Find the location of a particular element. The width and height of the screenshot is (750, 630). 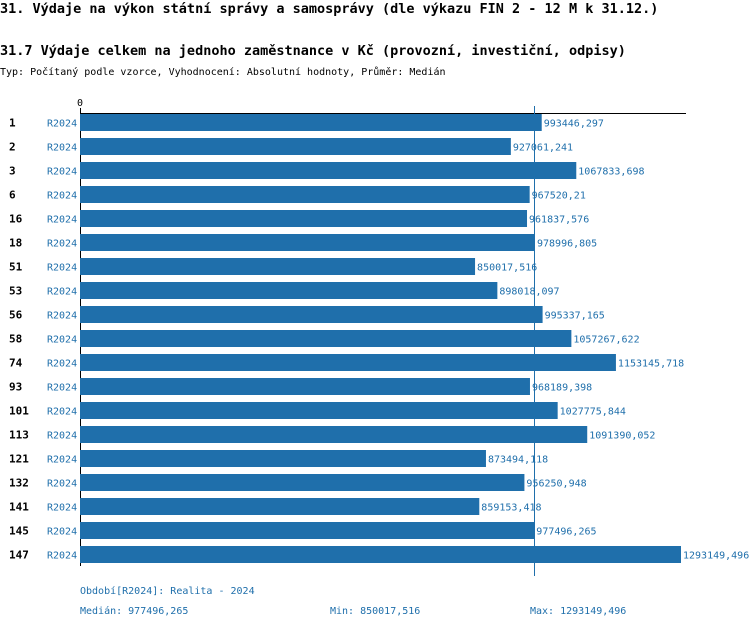

data-label: 993446,297 is located at coordinates (574, 124).